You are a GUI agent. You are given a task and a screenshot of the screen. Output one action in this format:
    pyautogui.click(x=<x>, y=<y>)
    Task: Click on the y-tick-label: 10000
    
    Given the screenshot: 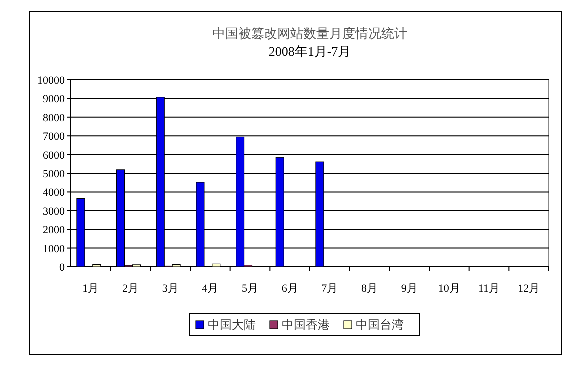 What is the action you would take?
    pyautogui.click(x=52, y=81)
    